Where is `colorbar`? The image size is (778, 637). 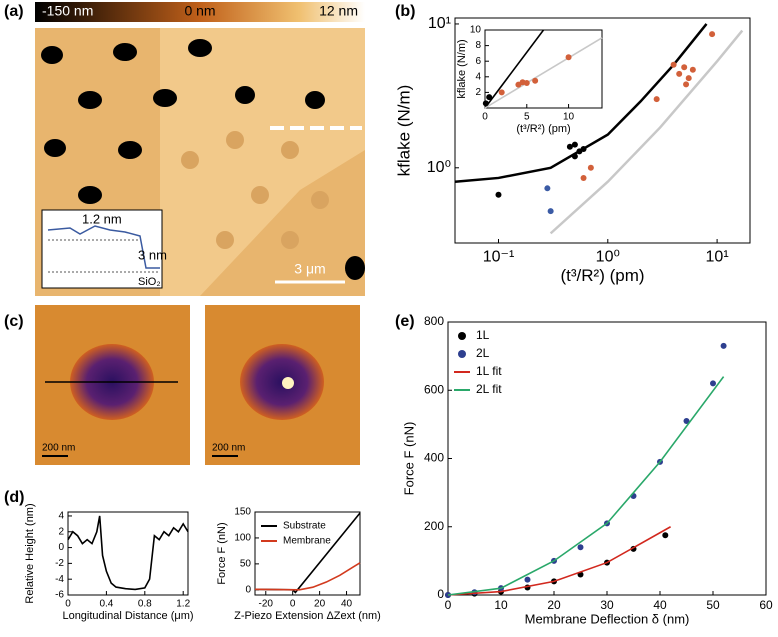
colorbar is located at coordinates (200, 12).